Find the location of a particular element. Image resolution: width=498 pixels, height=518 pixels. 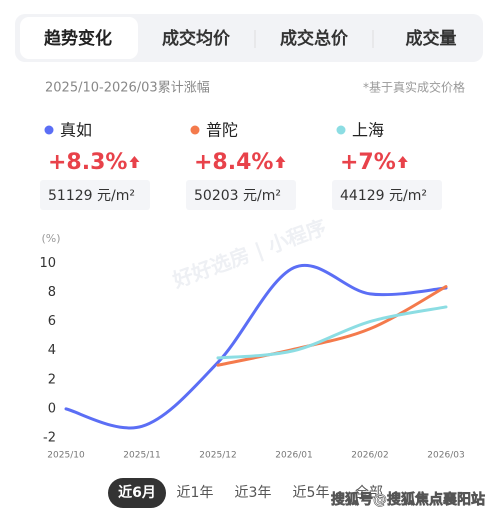

y-tick-label: 4 is located at coordinates (52, 350).